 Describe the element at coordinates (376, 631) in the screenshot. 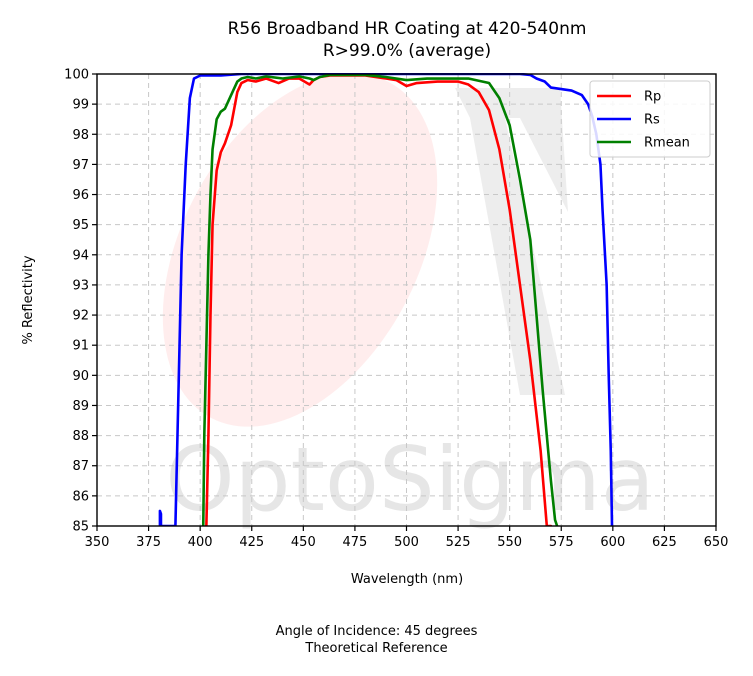

I see `footer-angle-text: Angle of Incidence: 45 degrees` at that location.